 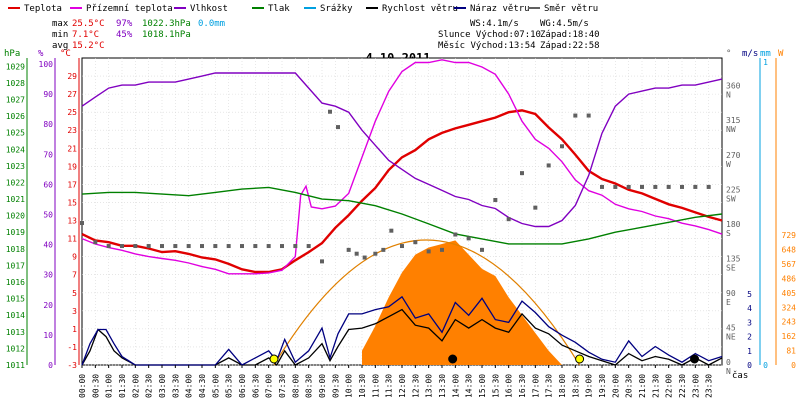 What do you see at coordinates (509, 386) in the screenshot?
I see `tick-x: 16:00` at bounding box center [509, 386].